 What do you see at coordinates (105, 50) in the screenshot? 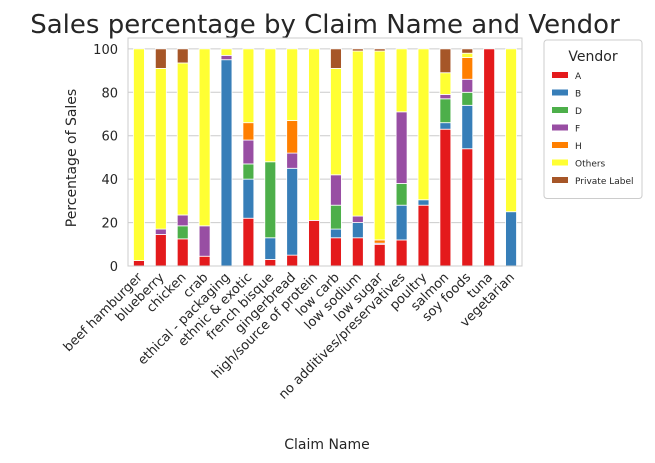
I see `y-tick-label: 100` at bounding box center [105, 50].